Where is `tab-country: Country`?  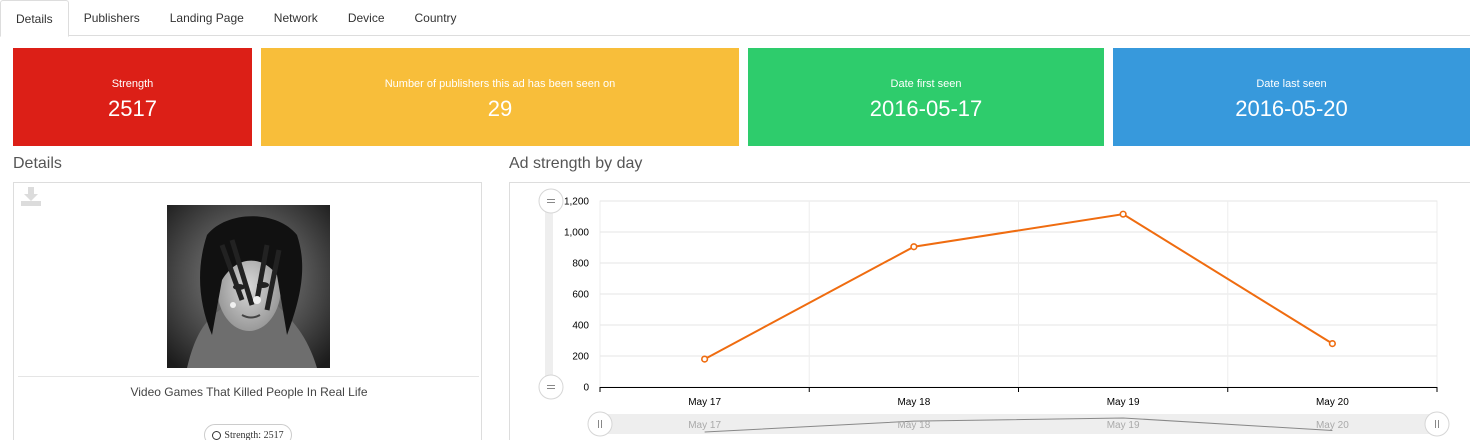 tab-country: Country is located at coordinates (435, 18).